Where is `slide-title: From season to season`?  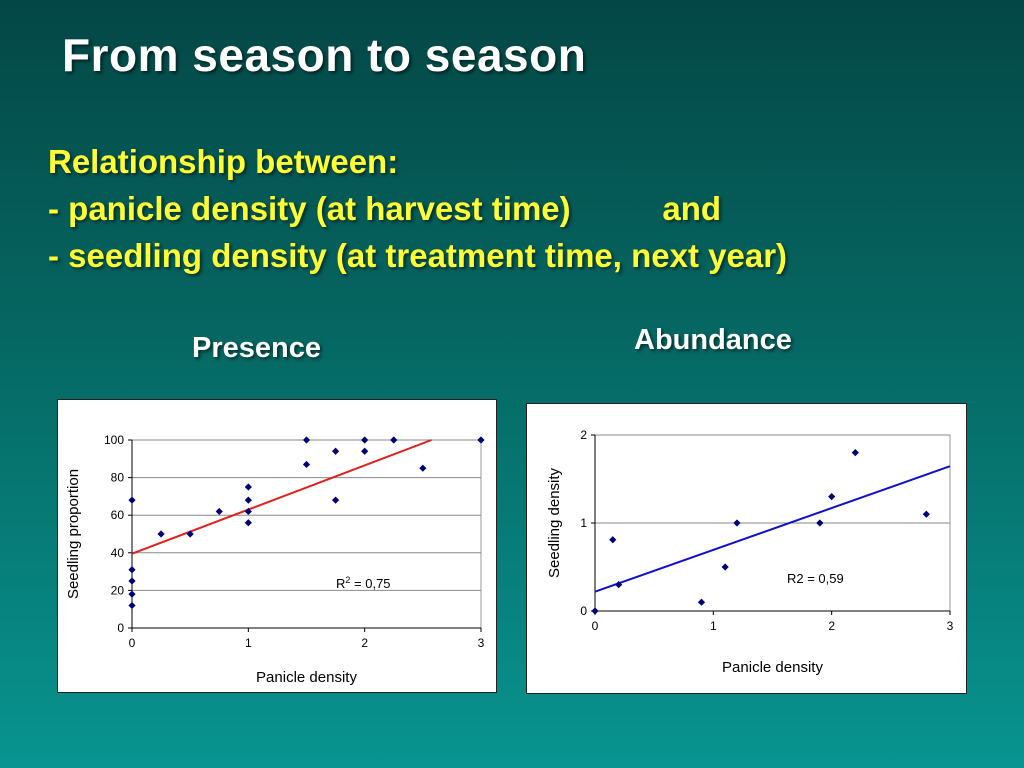
slide-title: From season to season is located at coordinates (324, 55).